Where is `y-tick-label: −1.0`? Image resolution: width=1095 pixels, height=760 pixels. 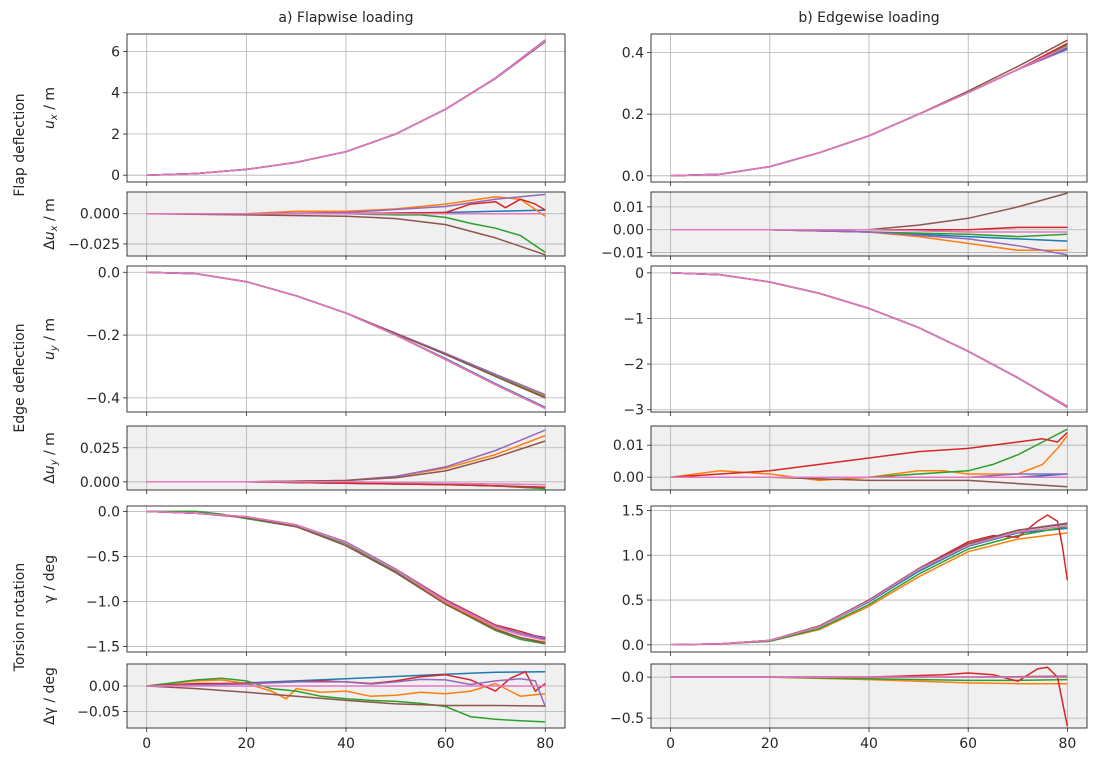
y-tick-label: −1.0 is located at coordinates (103, 603).